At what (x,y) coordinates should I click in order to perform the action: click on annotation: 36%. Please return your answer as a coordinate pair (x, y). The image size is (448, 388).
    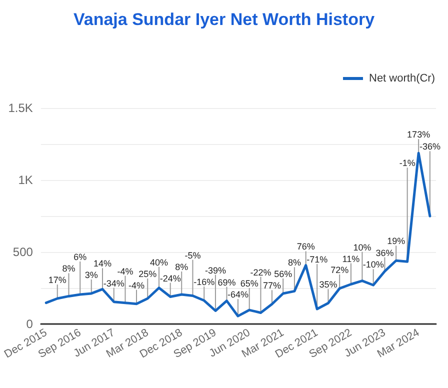
    Looking at the image, I should click on (385, 253).